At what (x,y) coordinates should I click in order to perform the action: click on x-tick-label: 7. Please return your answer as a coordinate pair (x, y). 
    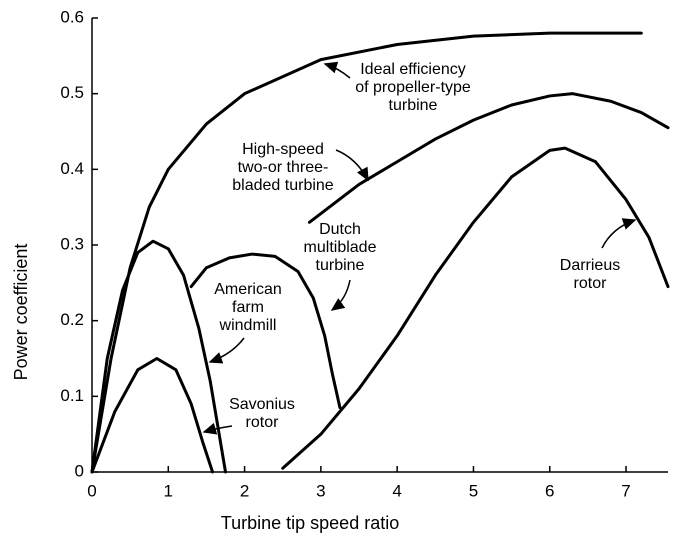
    Looking at the image, I should click on (625, 490).